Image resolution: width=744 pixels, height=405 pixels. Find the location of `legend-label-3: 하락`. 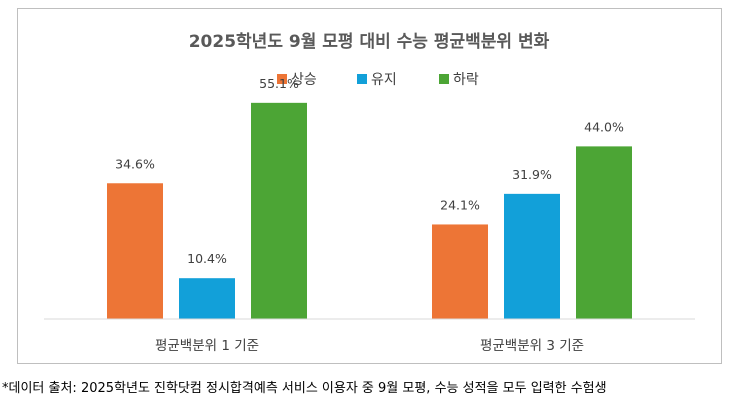

legend-label-3: 하락 is located at coordinates (466, 80).